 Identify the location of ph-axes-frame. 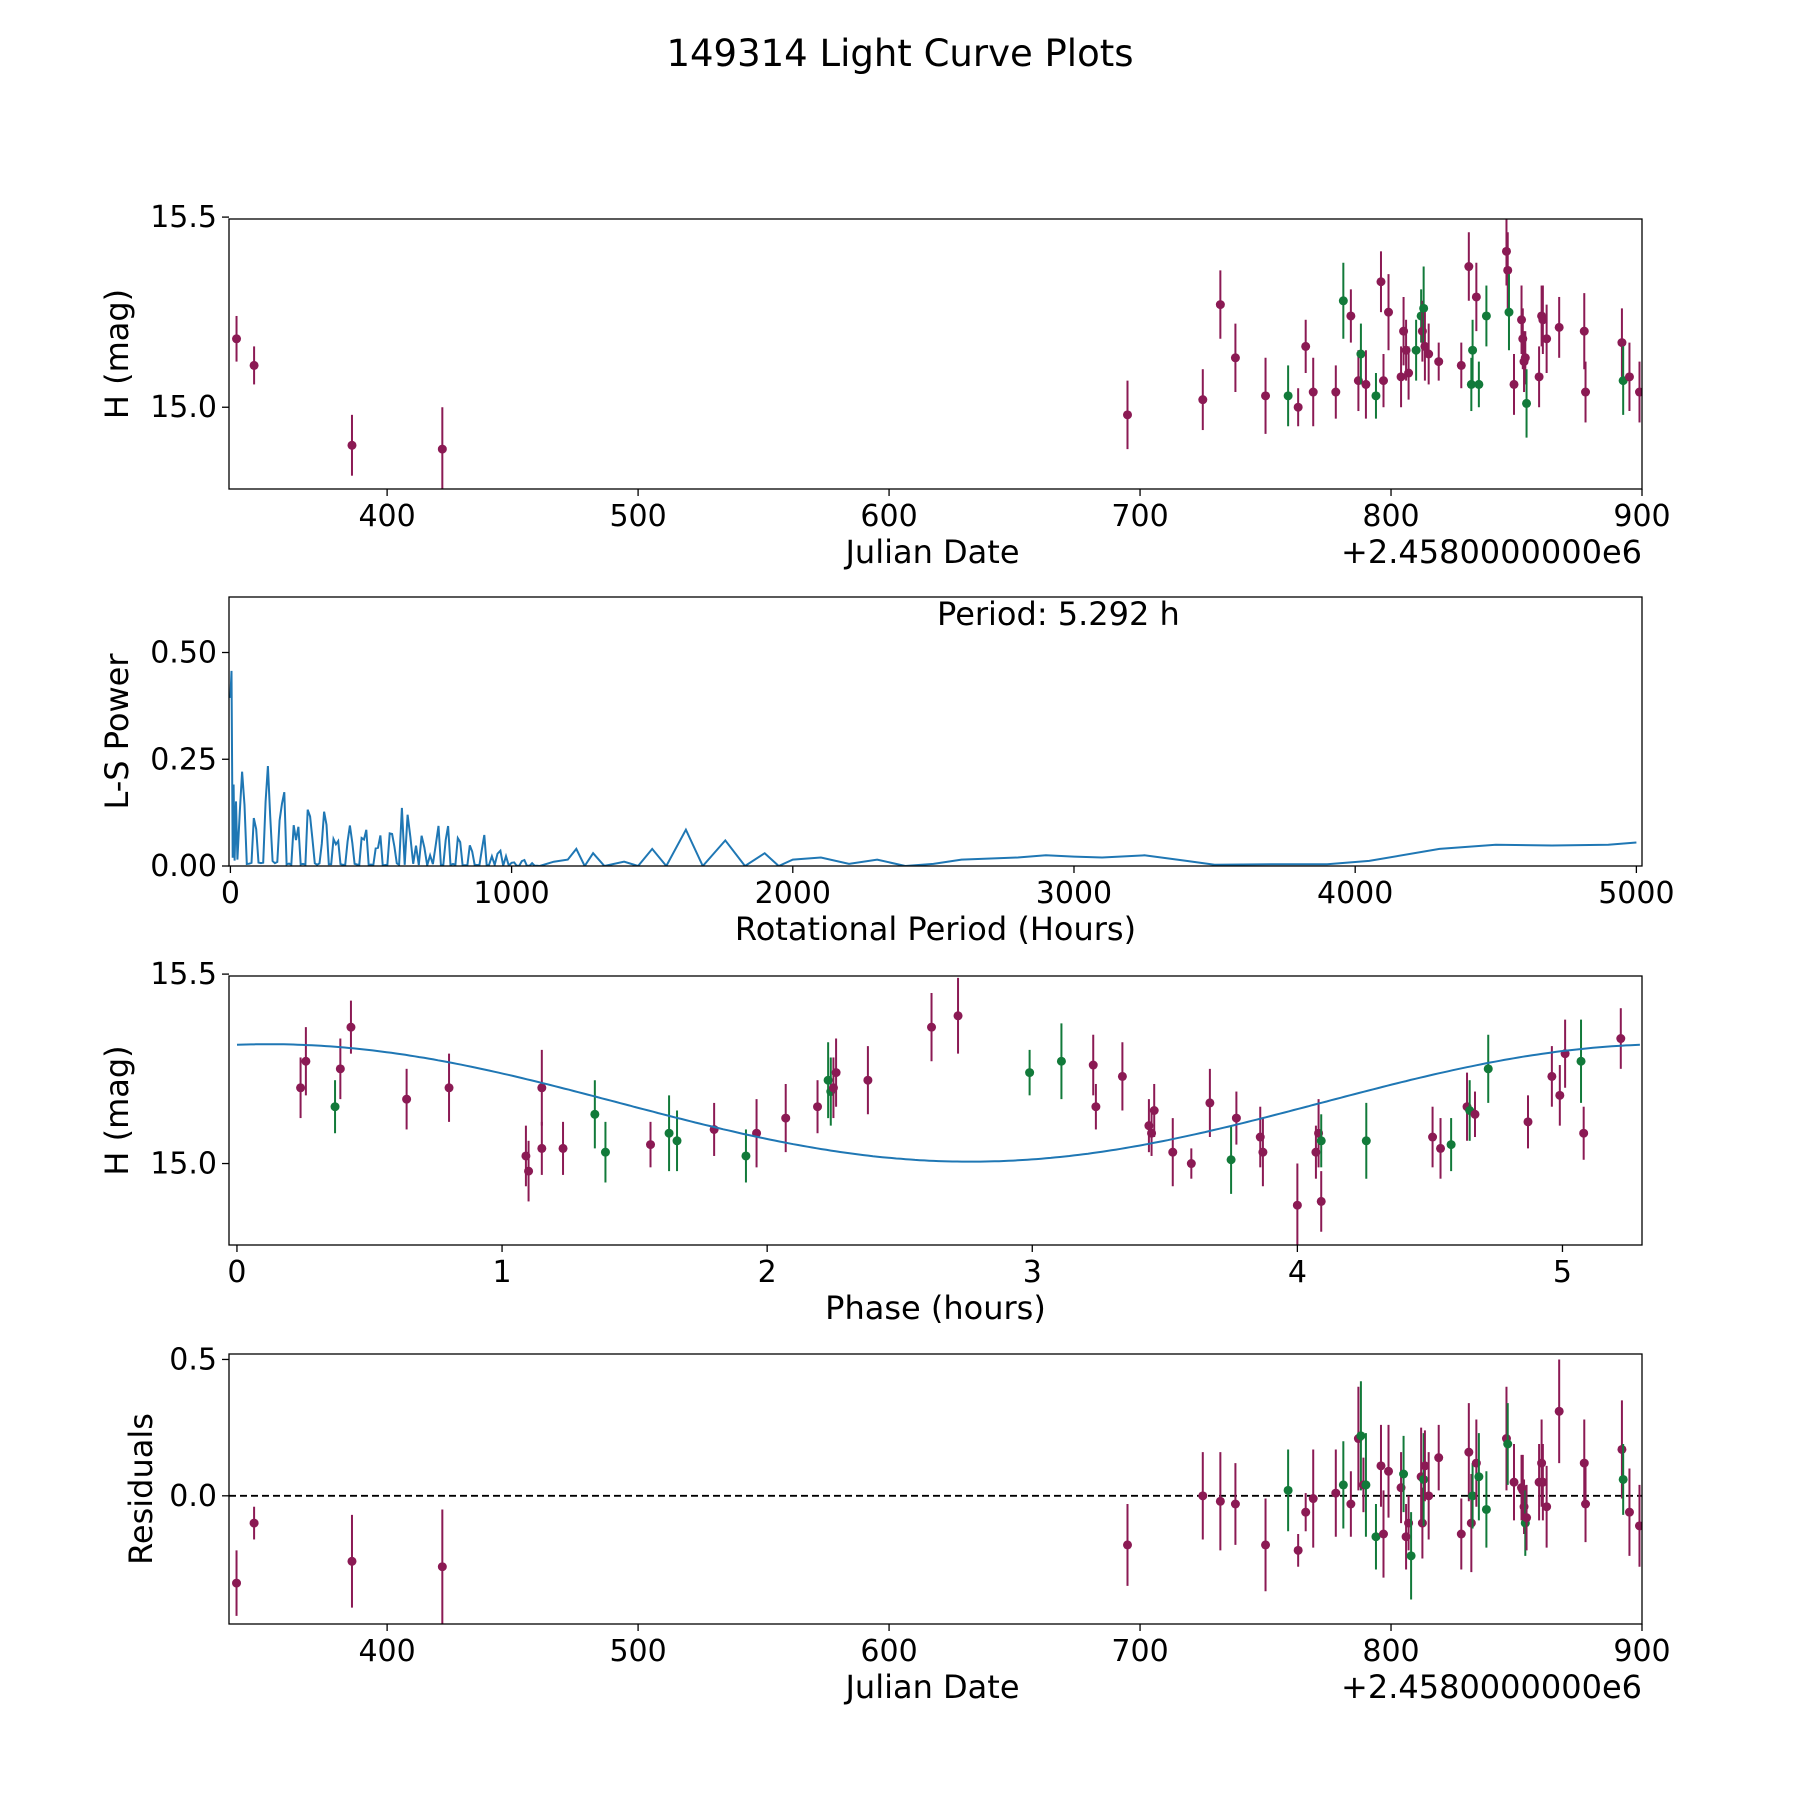
(935, 1110).